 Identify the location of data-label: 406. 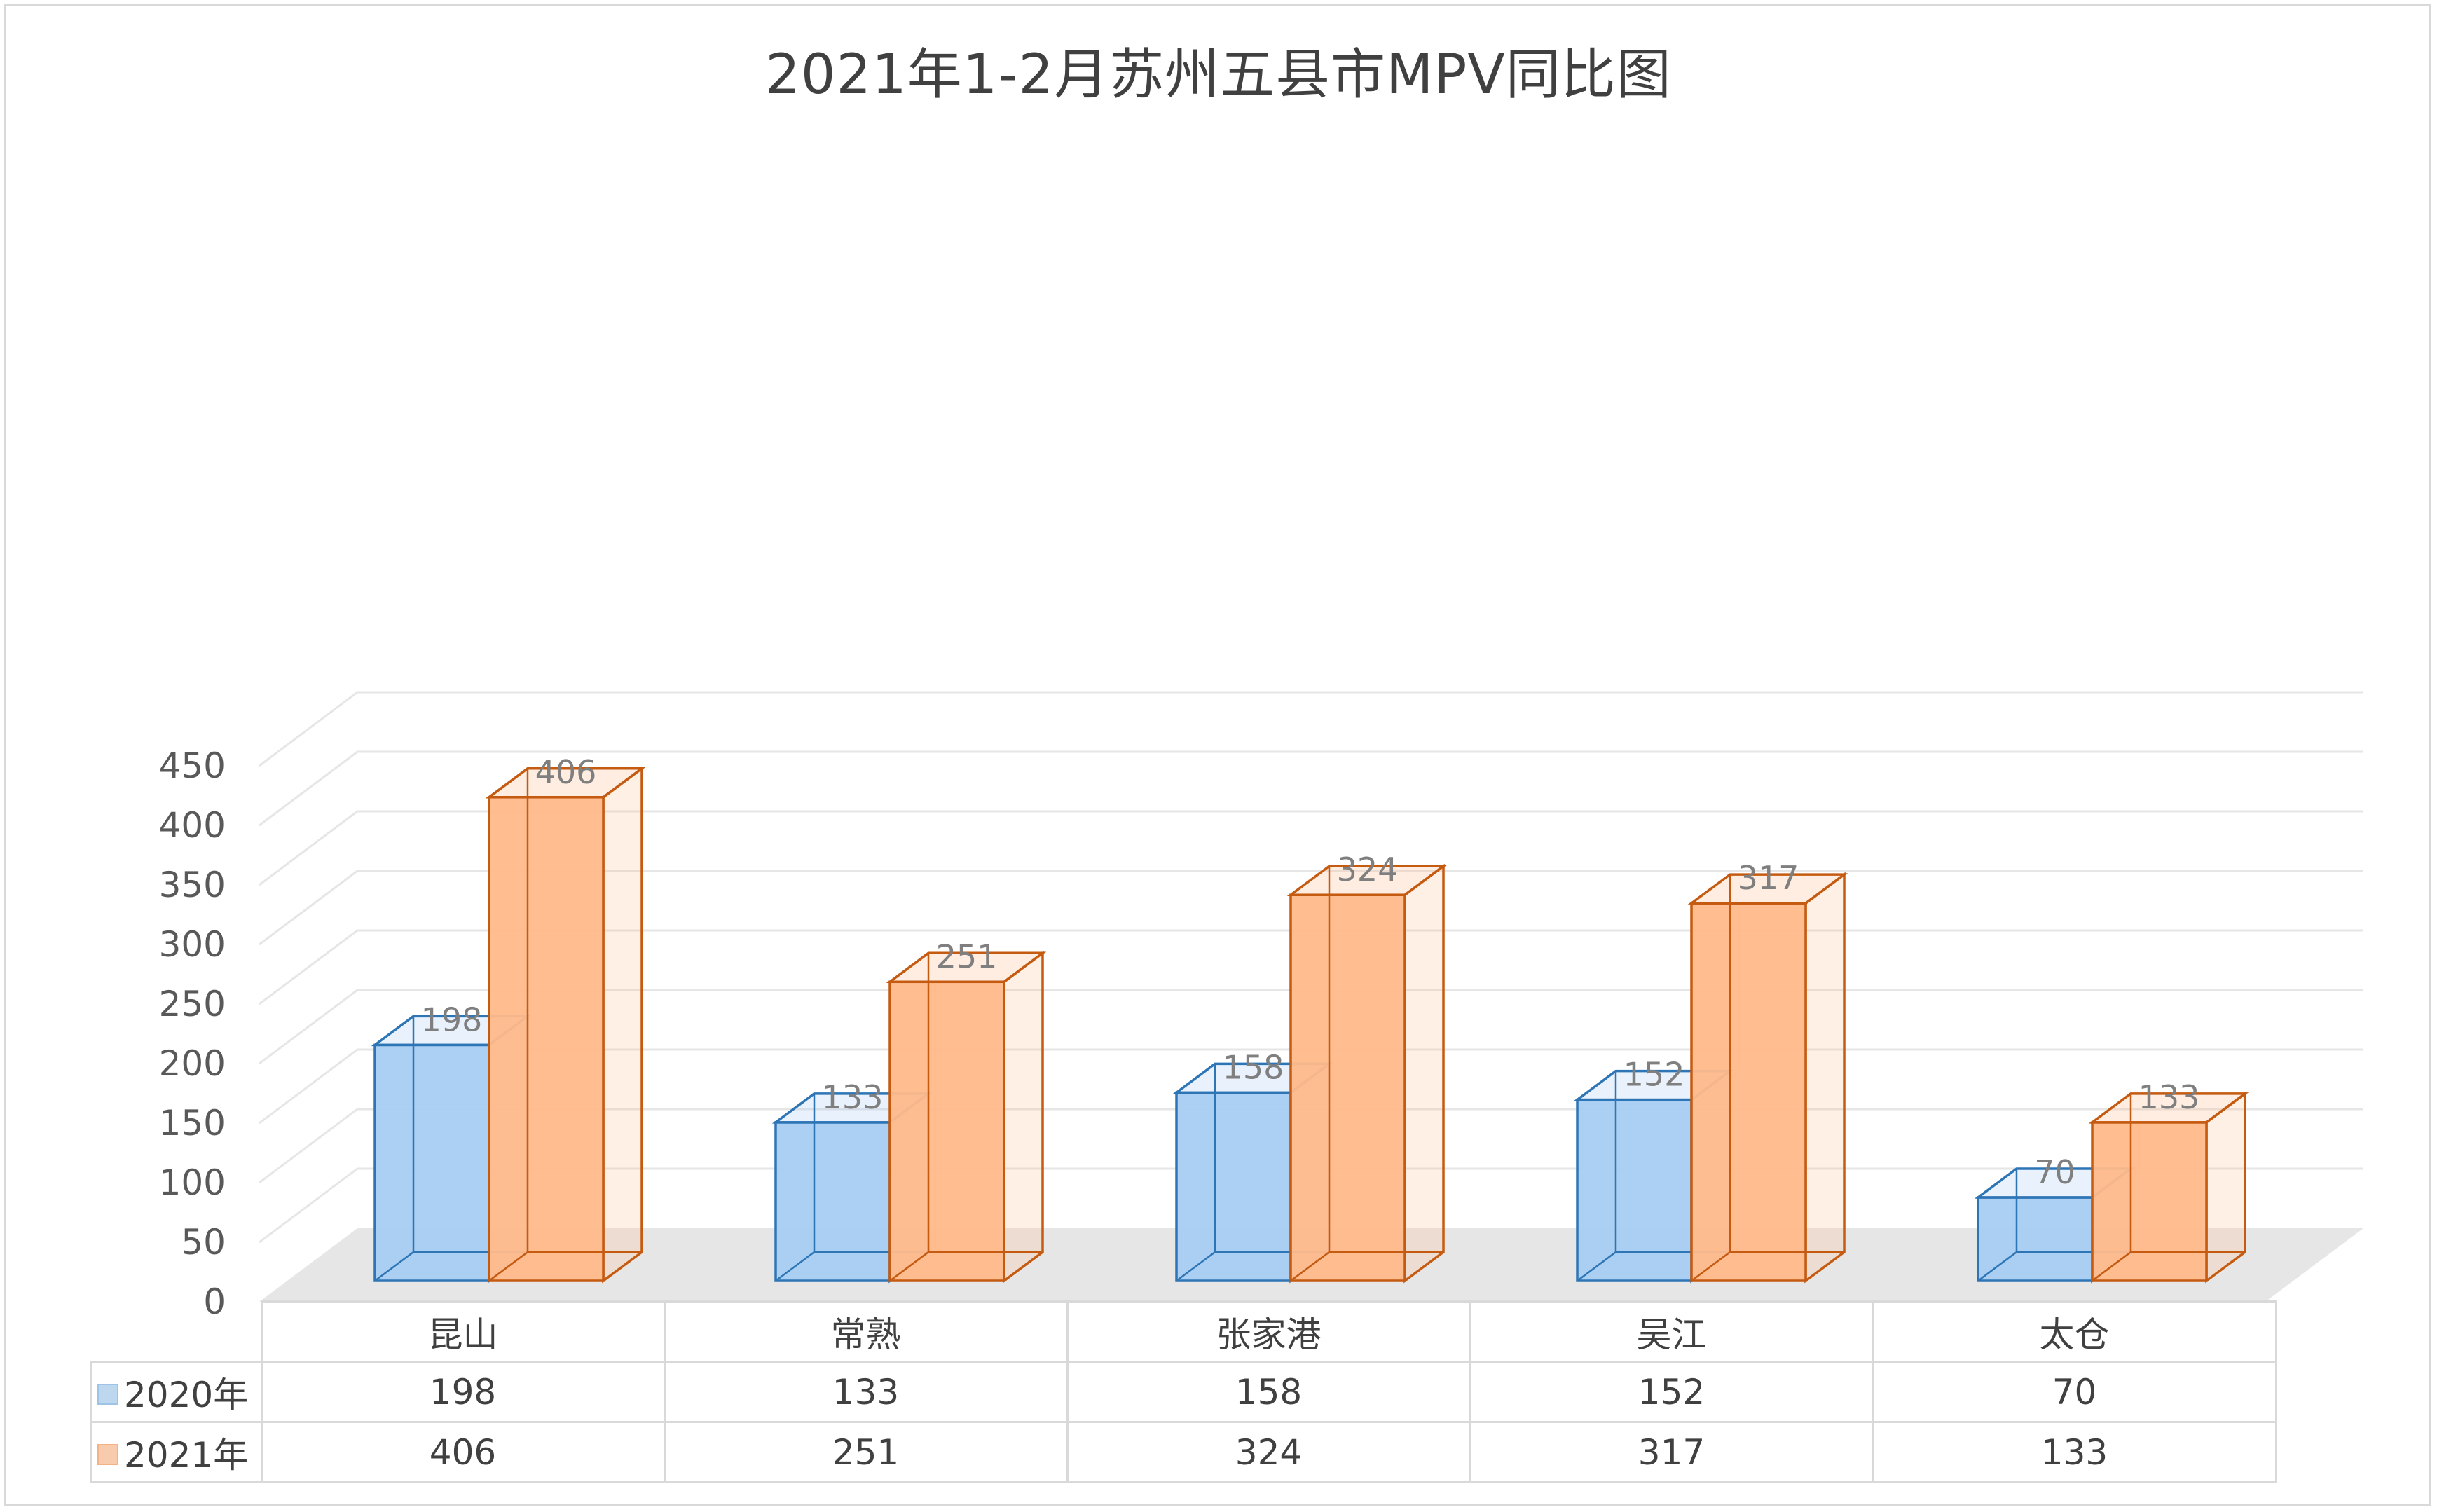
(566, 772).